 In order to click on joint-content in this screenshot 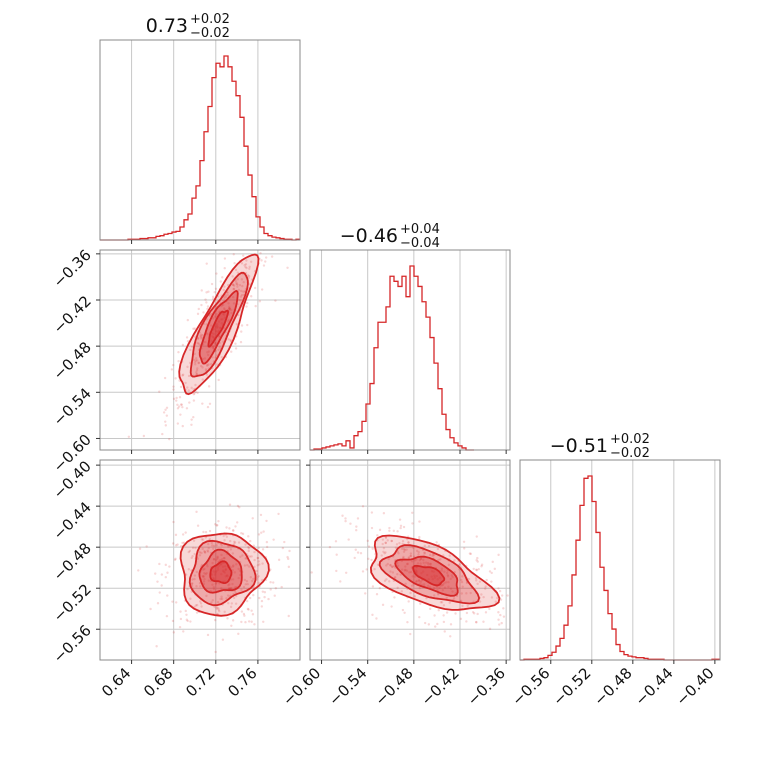, I will do `click(214, 578)`.